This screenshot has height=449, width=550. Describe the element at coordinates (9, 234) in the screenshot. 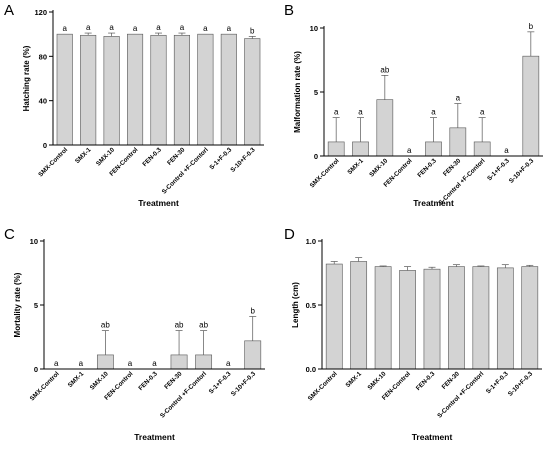

I see `panel-letter: C` at that location.